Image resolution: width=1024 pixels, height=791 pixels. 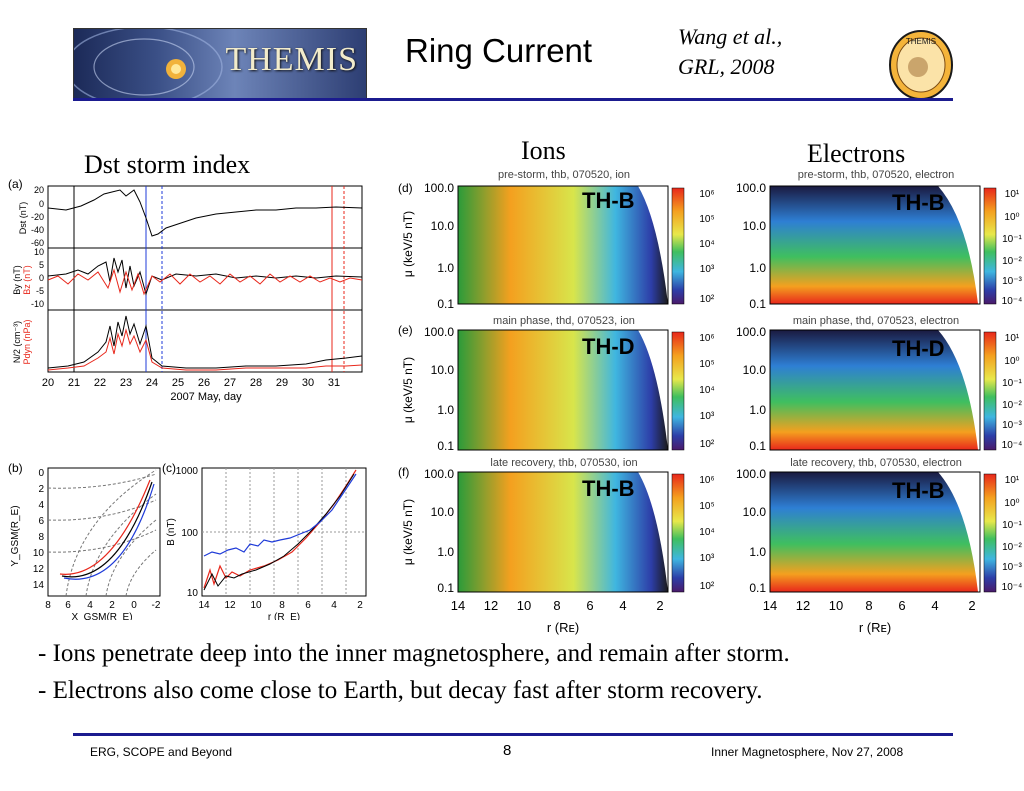 What do you see at coordinates (39, 190) in the screenshot?
I see `dst-tick: 20` at bounding box center [39, 190].